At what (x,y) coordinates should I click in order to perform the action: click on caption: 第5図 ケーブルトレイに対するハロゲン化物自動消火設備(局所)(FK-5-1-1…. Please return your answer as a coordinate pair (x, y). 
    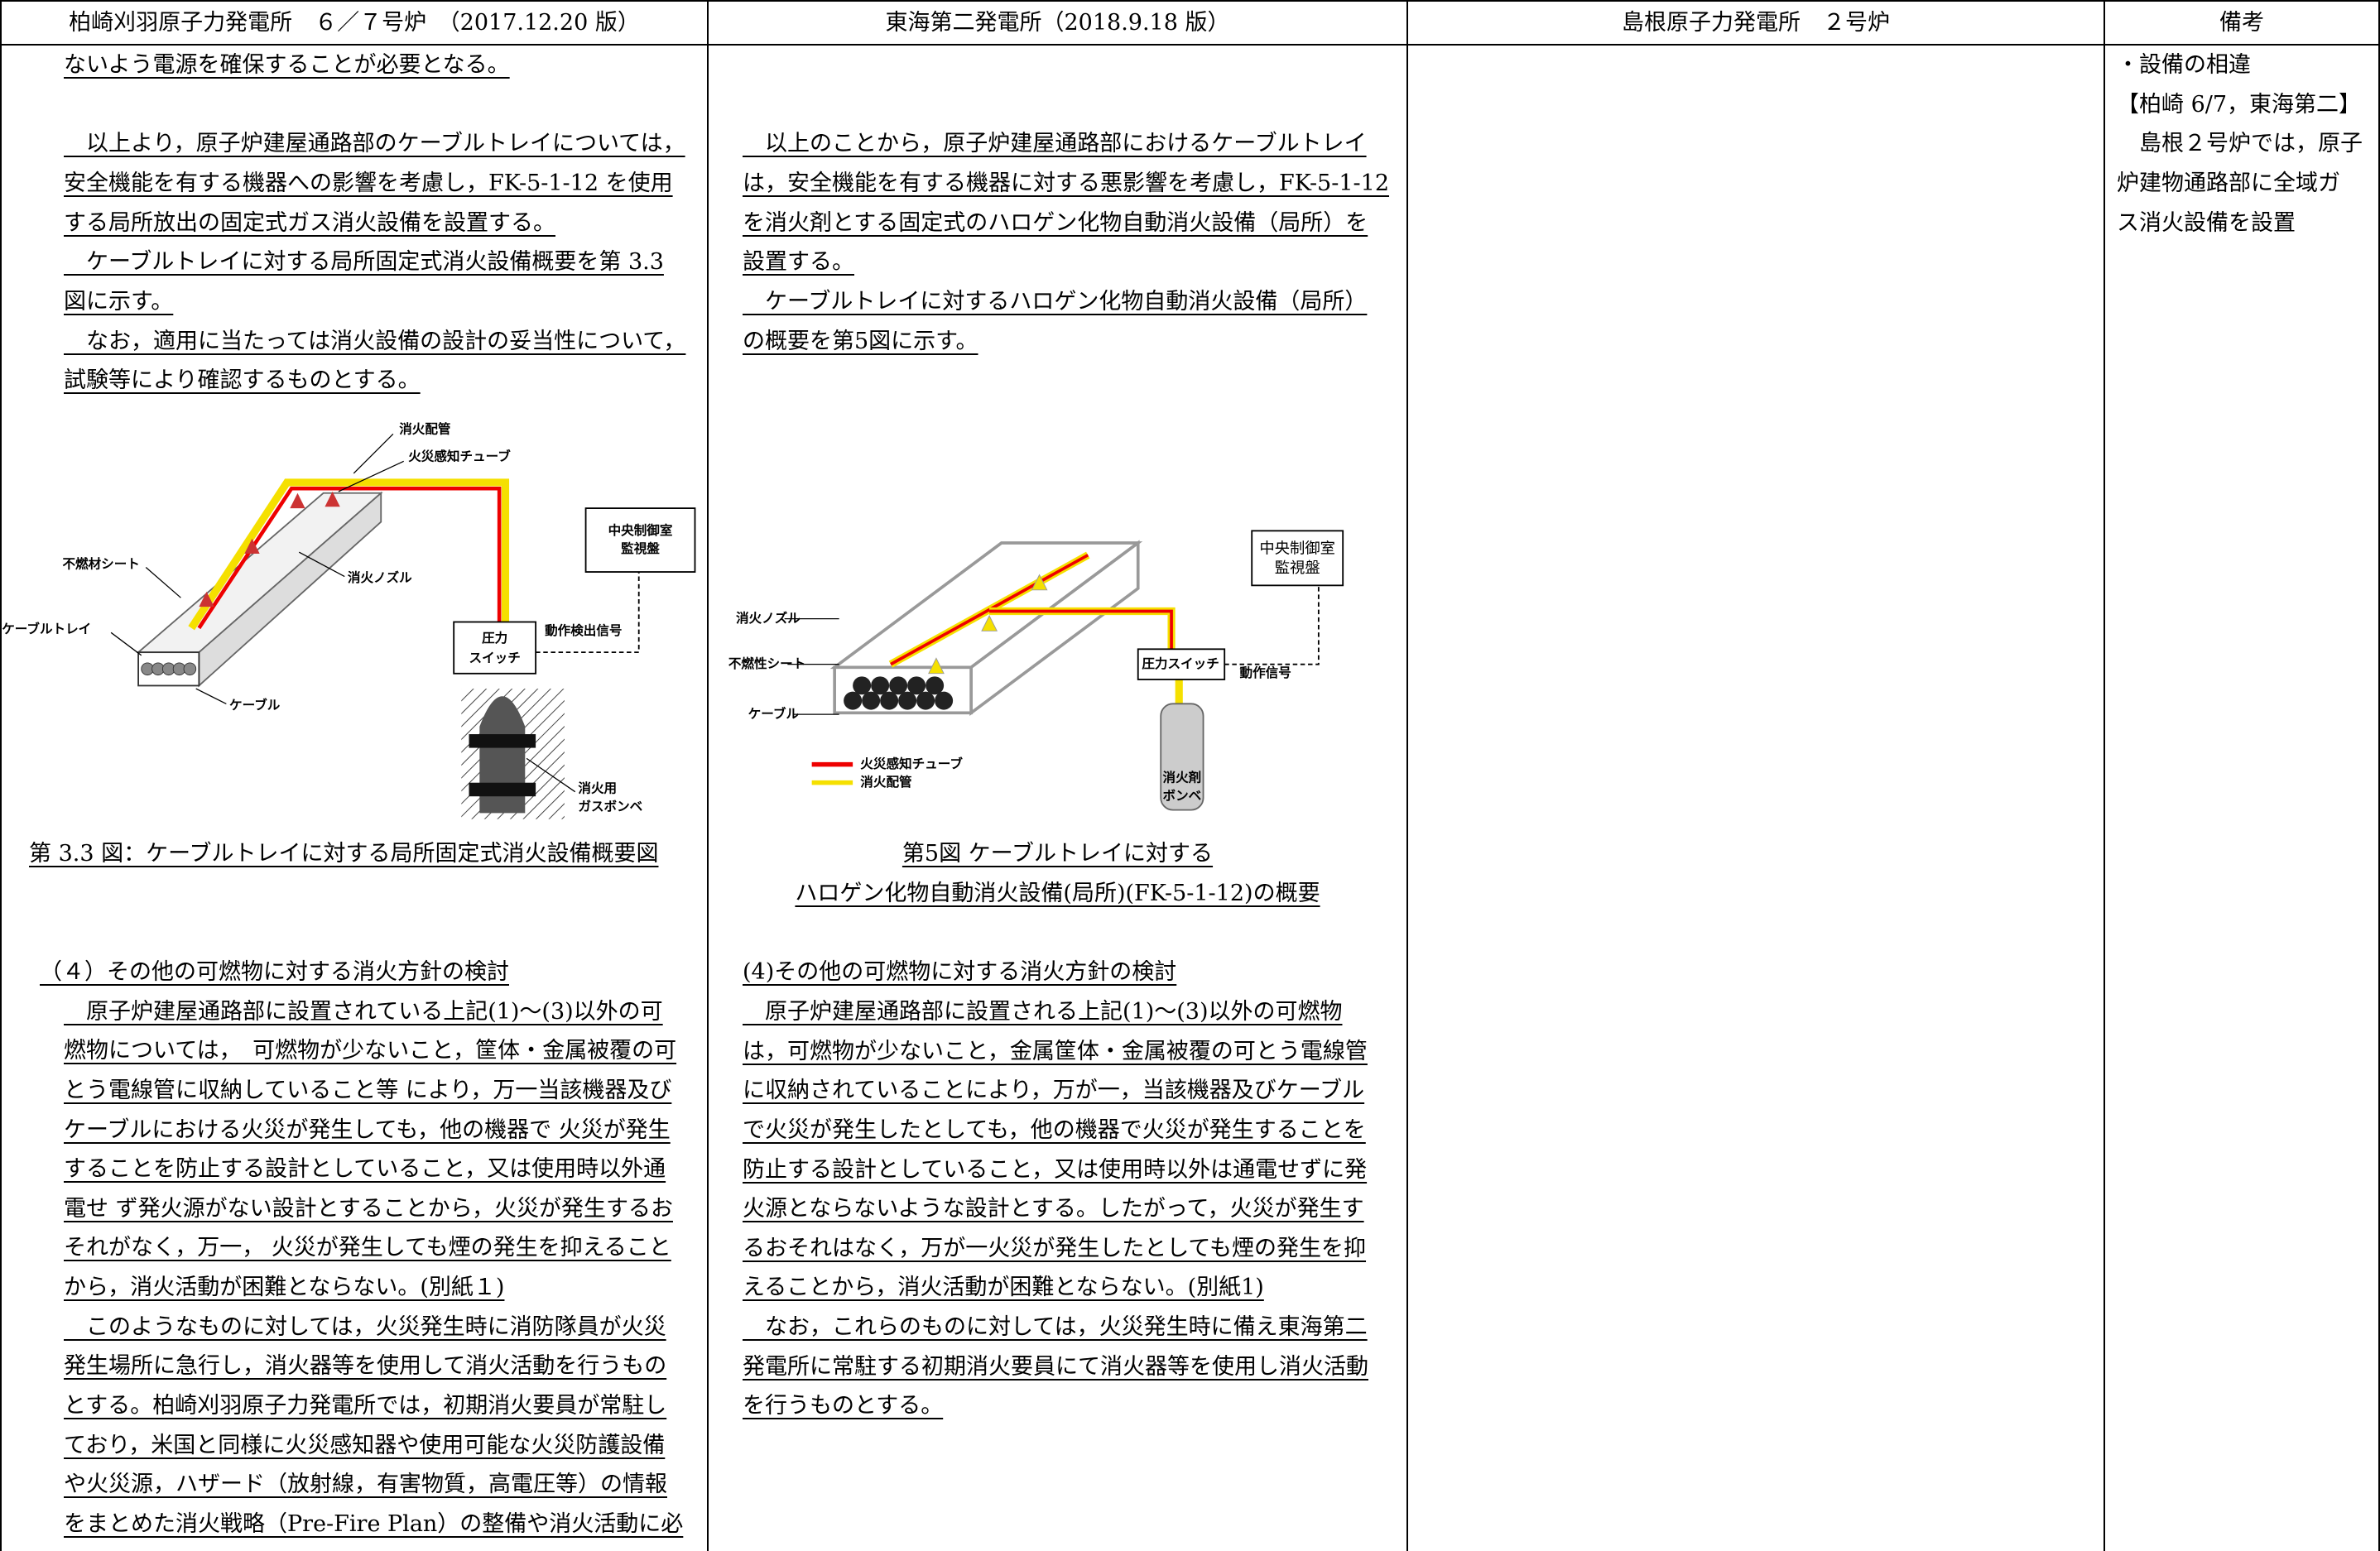
    Looking at the image, I should click on (1057, 874).